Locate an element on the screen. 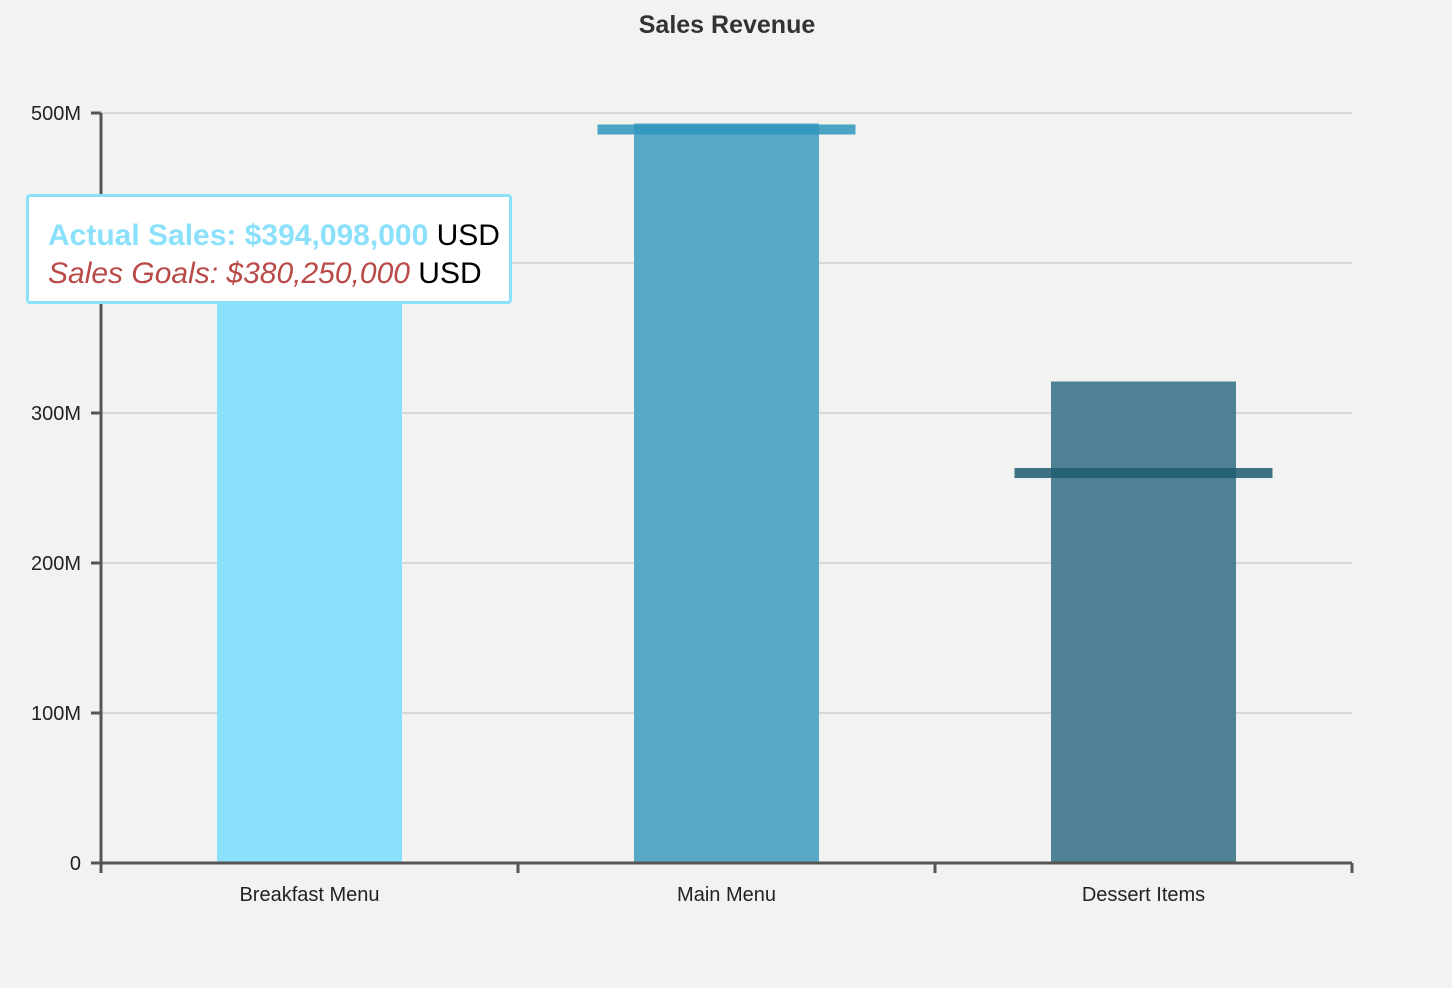  y-tick-label: 200M is located at coordinates (56, 564).